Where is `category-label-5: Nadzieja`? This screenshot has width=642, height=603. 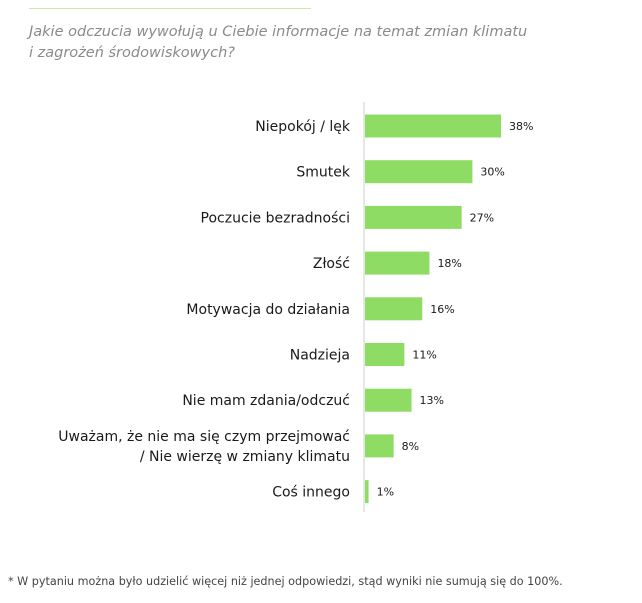 category-label-5: Nadzieja is located at coordinates (320, 356).